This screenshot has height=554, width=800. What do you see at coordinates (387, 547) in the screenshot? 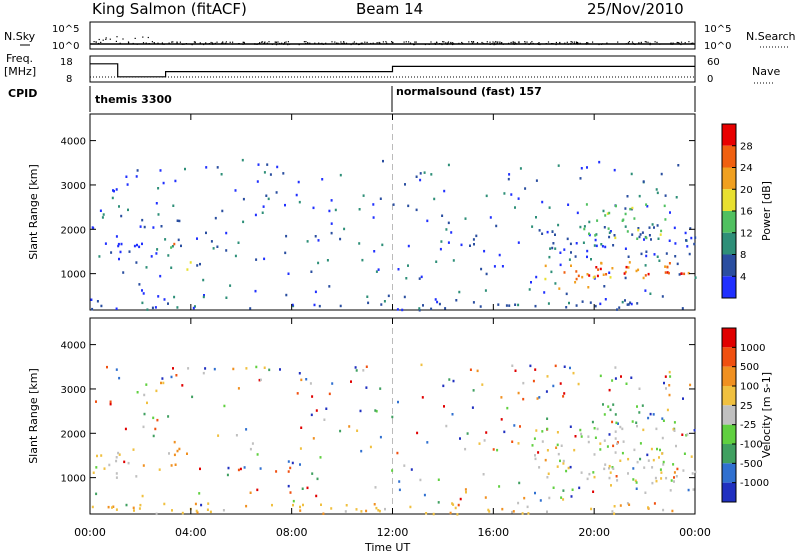
I see `x-axis-label: Time UT` at bounding box center [387, 547].